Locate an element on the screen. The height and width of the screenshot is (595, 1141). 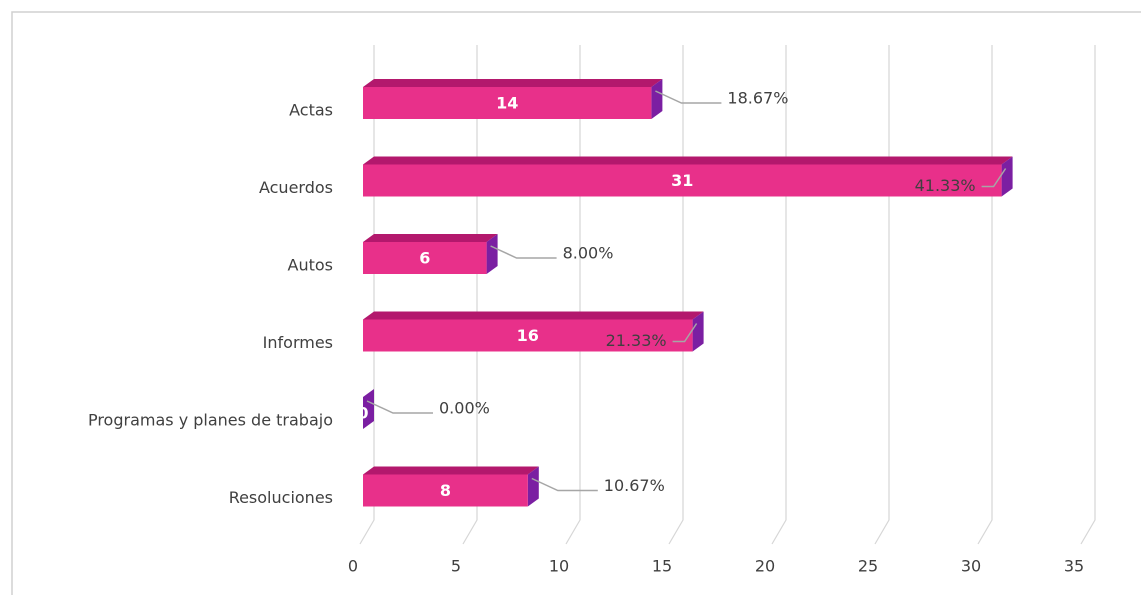
y-tick-label: Acuerdos is located at coordinates (296, 187).